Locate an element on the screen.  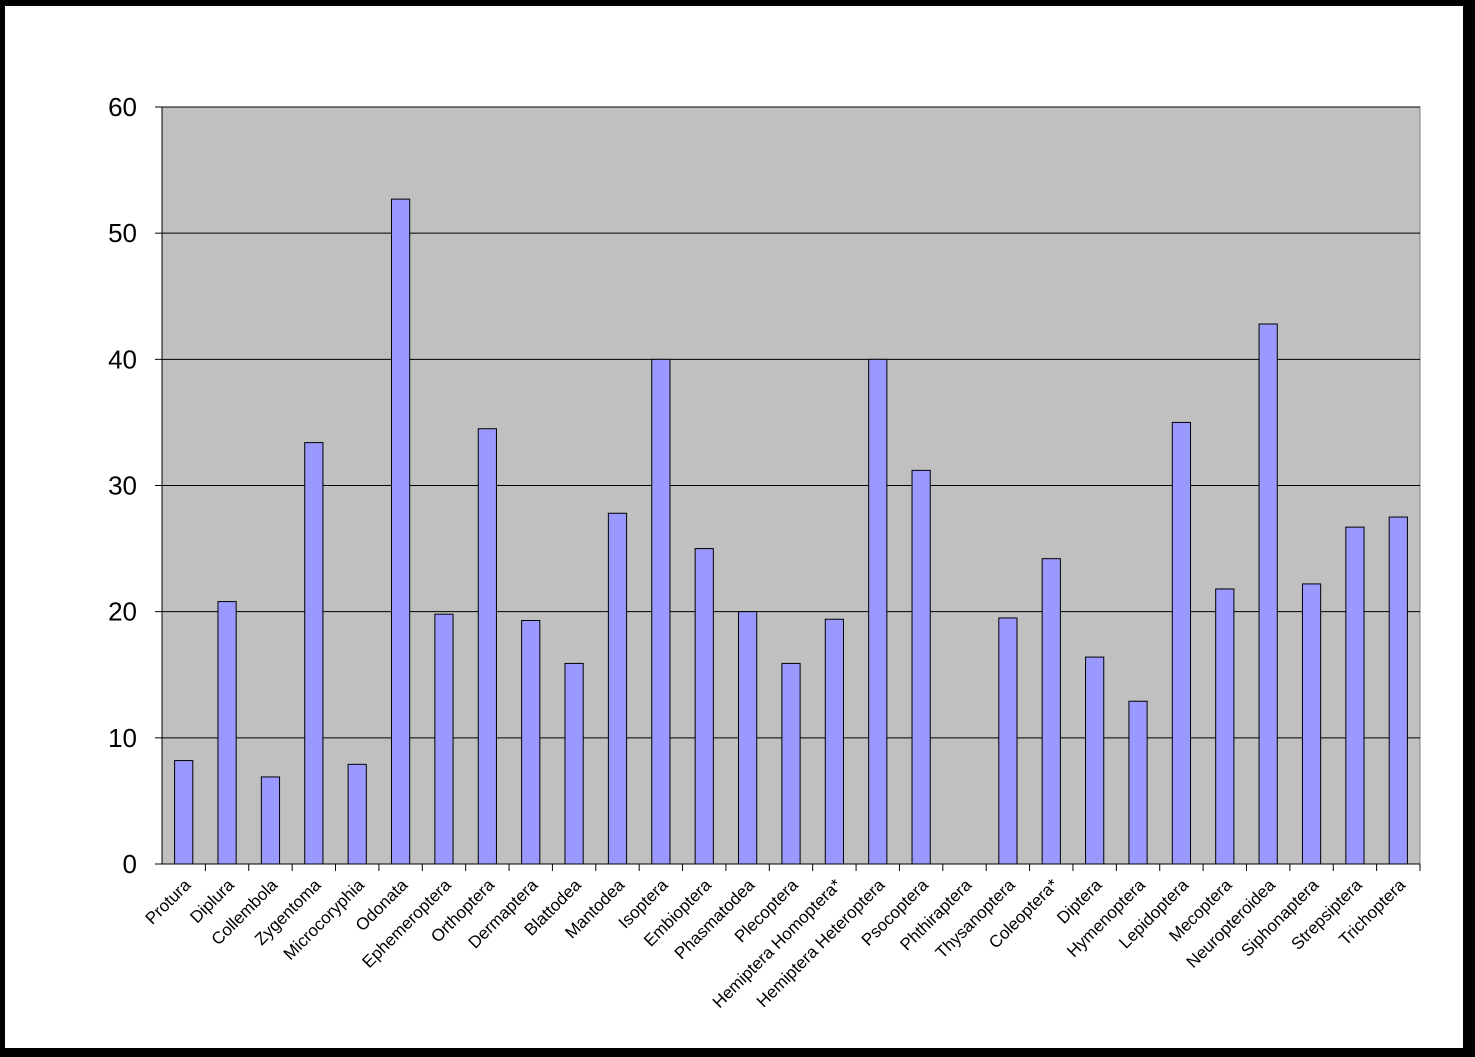
y-tick-label: 30 is located at coordinates (122, 486).